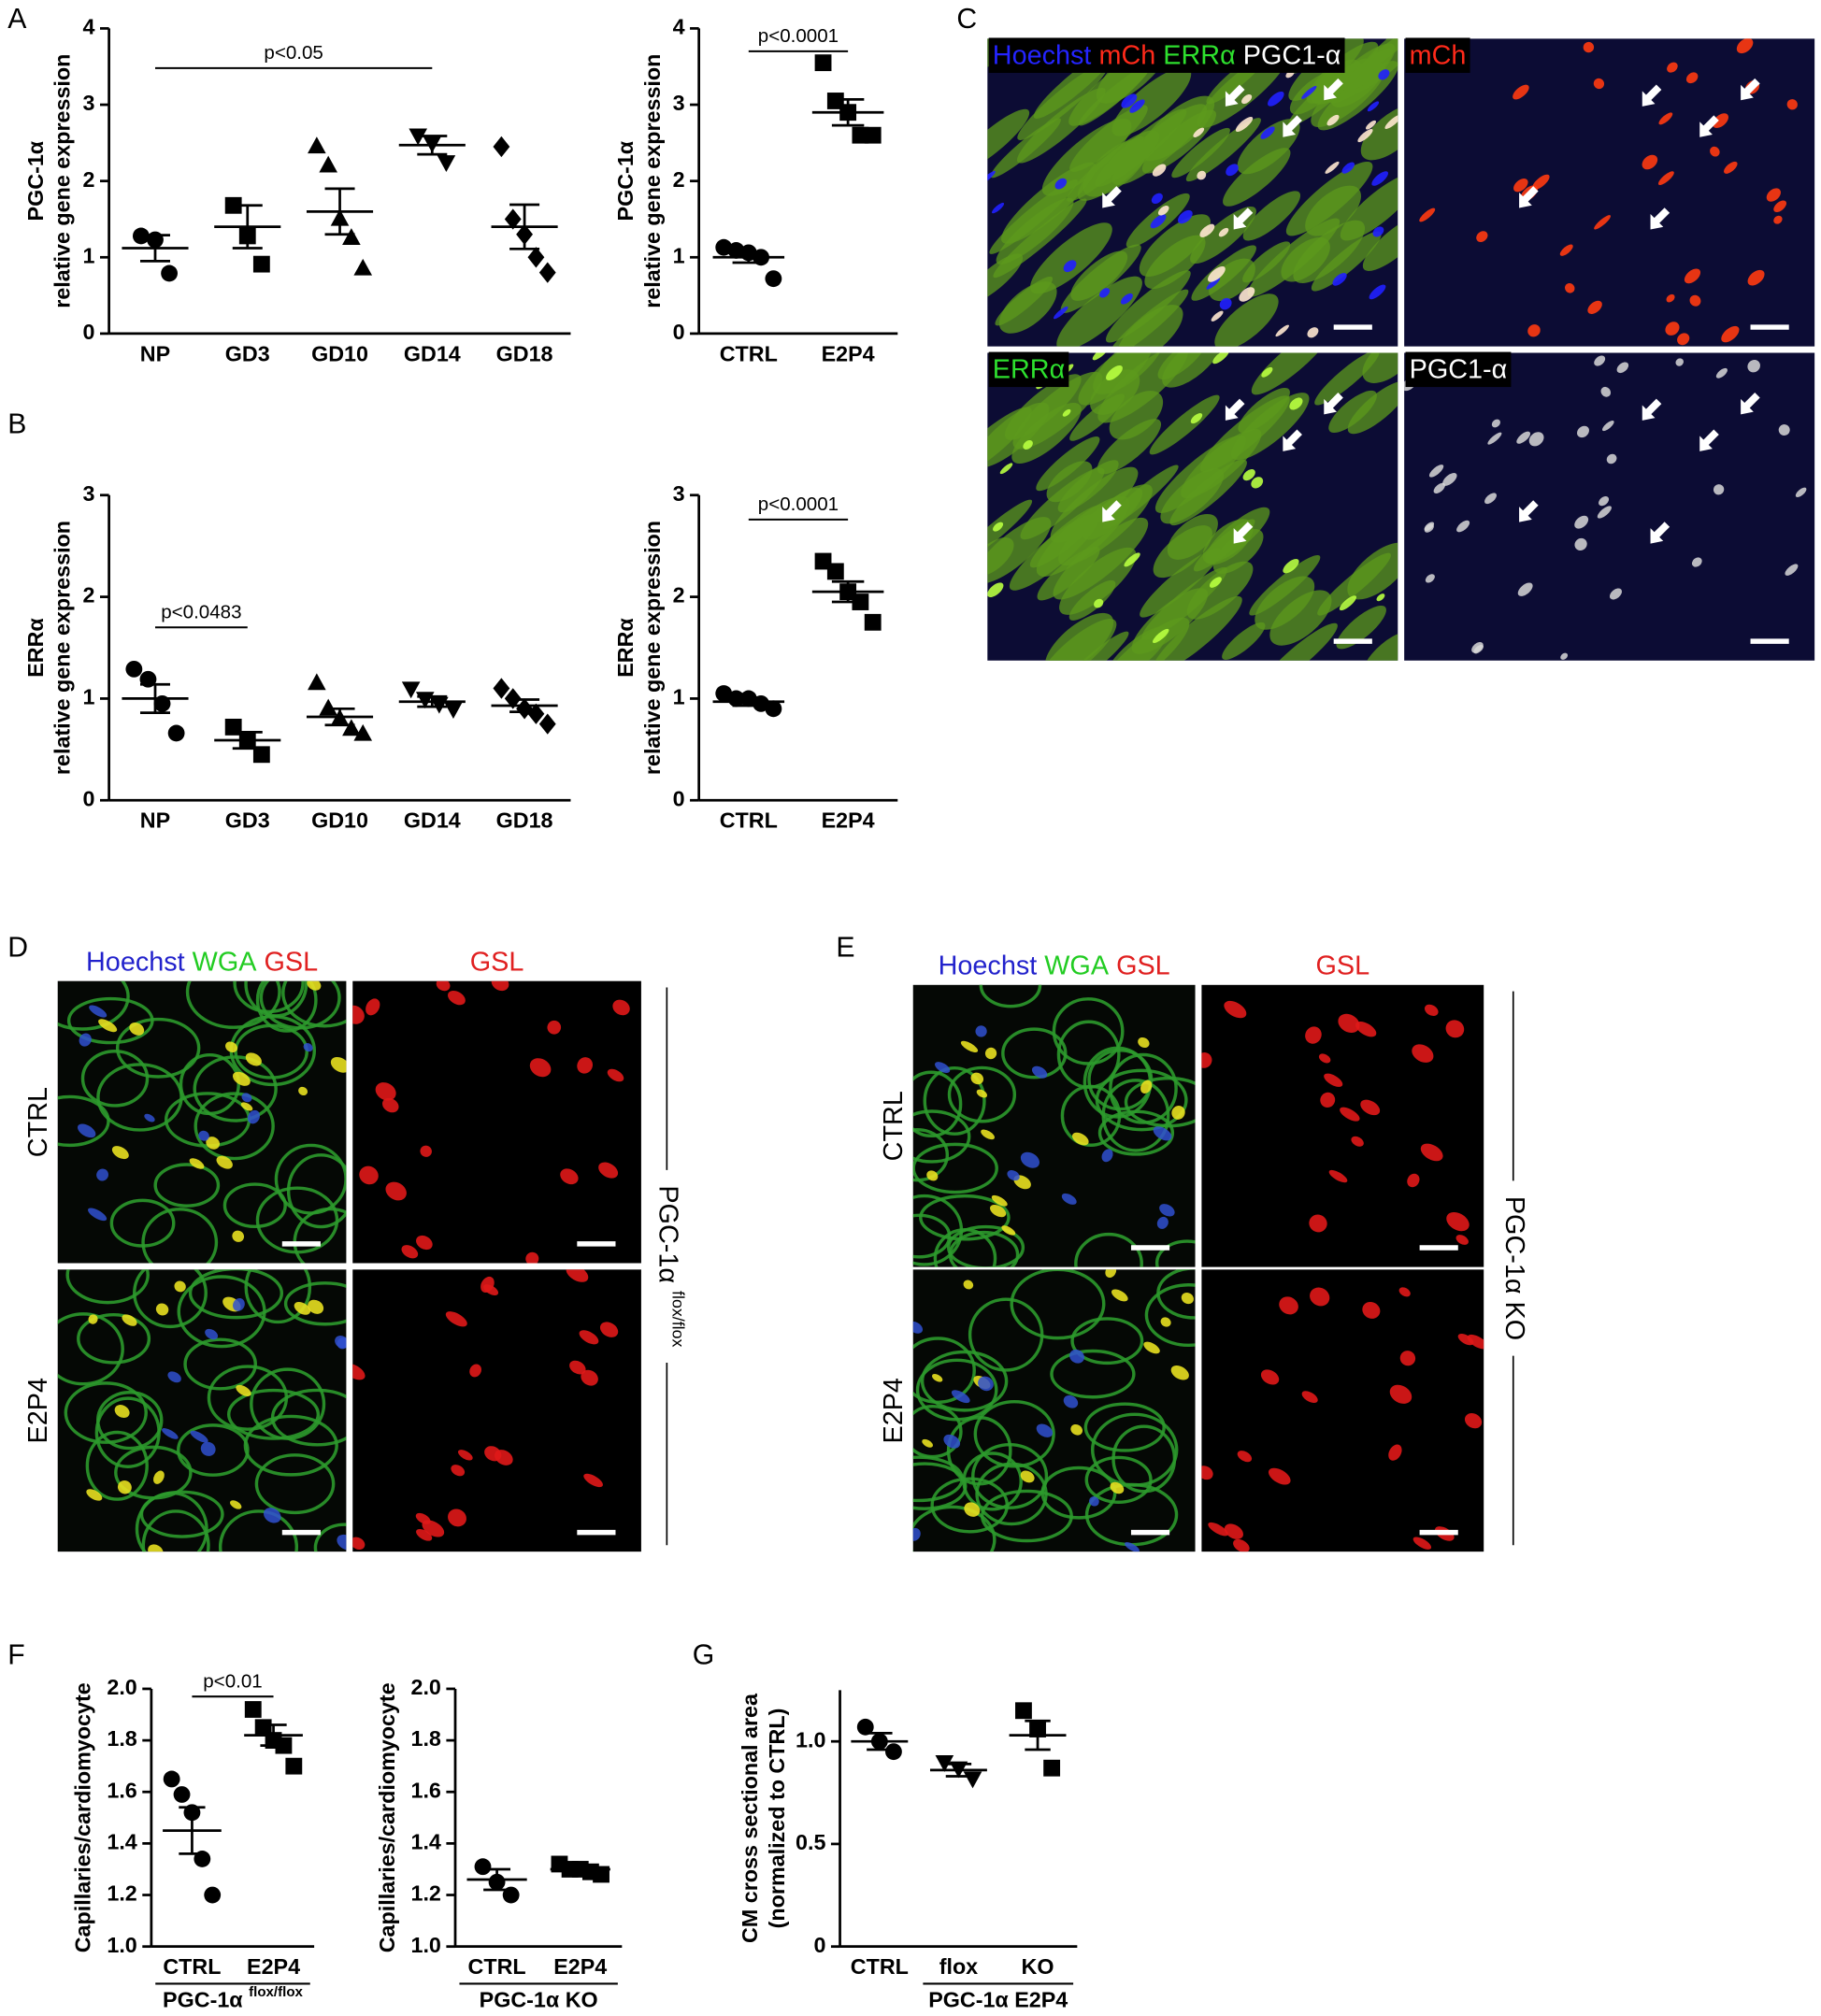 The image size is (1821, 2016). What do you see at coordinates (625, 648) in the screenshot?
I see `y-axis-label: ERRα` at bounding box center [625, 648].